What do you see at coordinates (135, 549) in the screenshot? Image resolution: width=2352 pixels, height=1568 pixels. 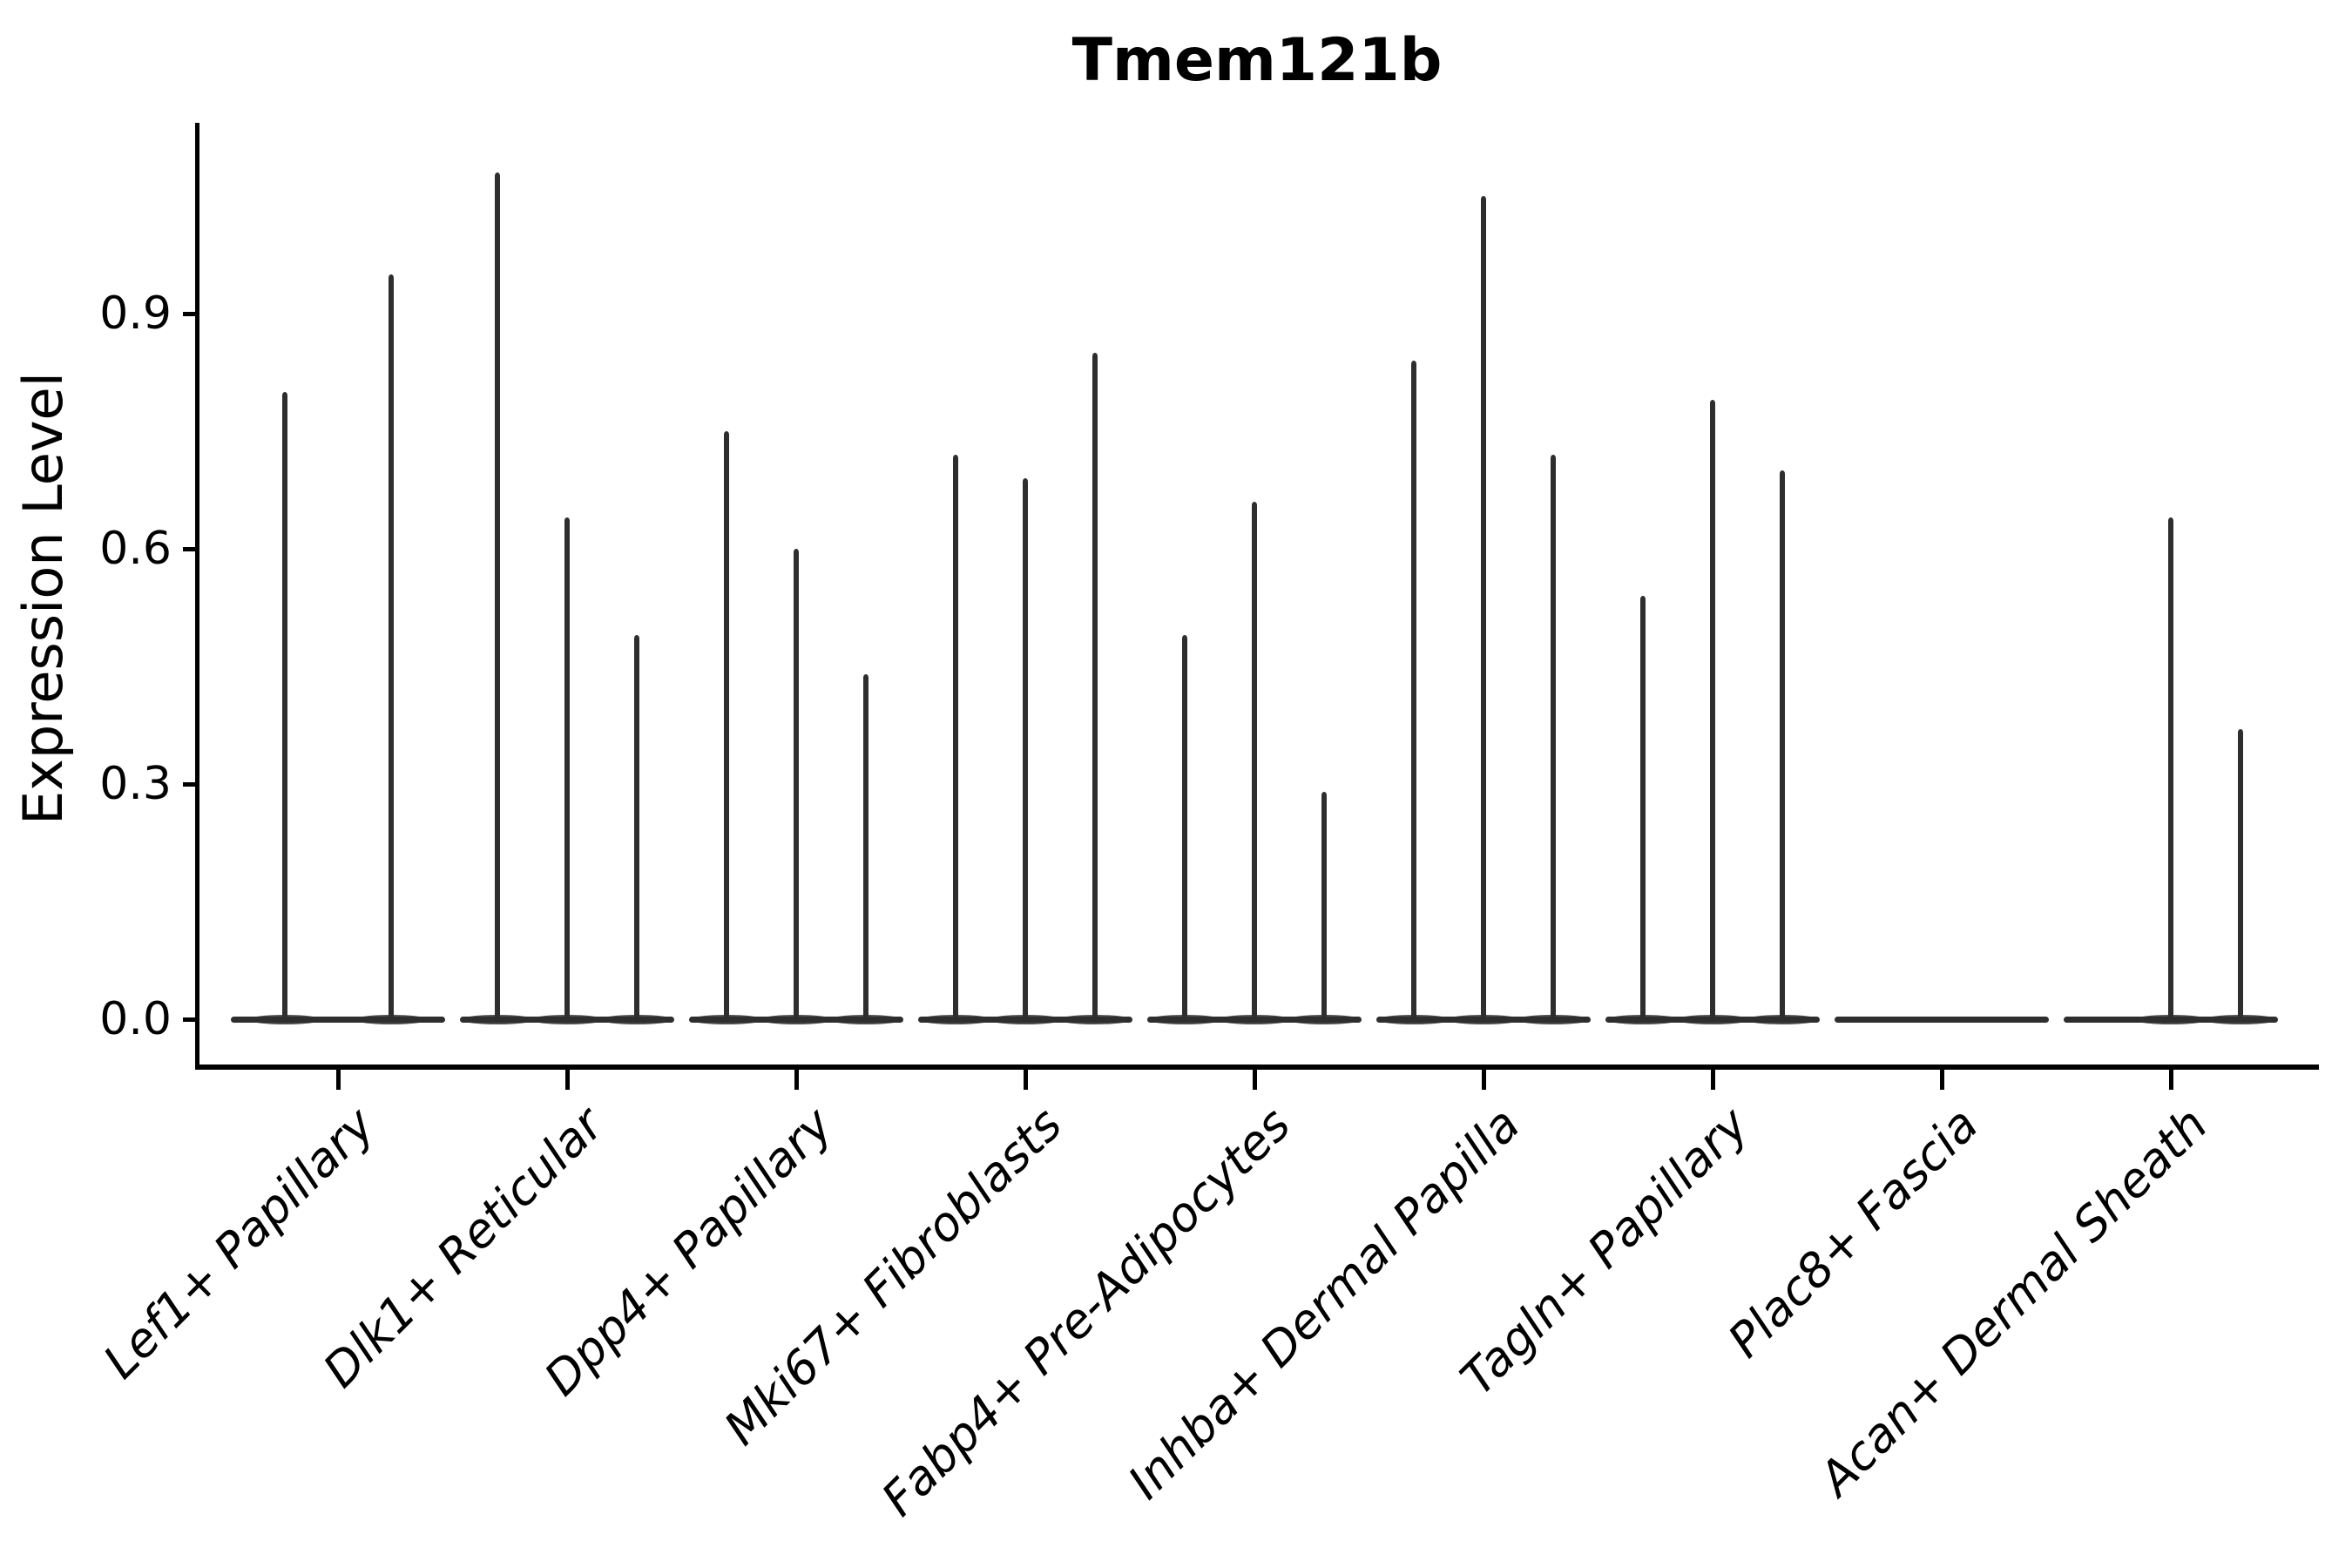 I see `y-tick-label: 0.6` at bounding box center [135, 549].